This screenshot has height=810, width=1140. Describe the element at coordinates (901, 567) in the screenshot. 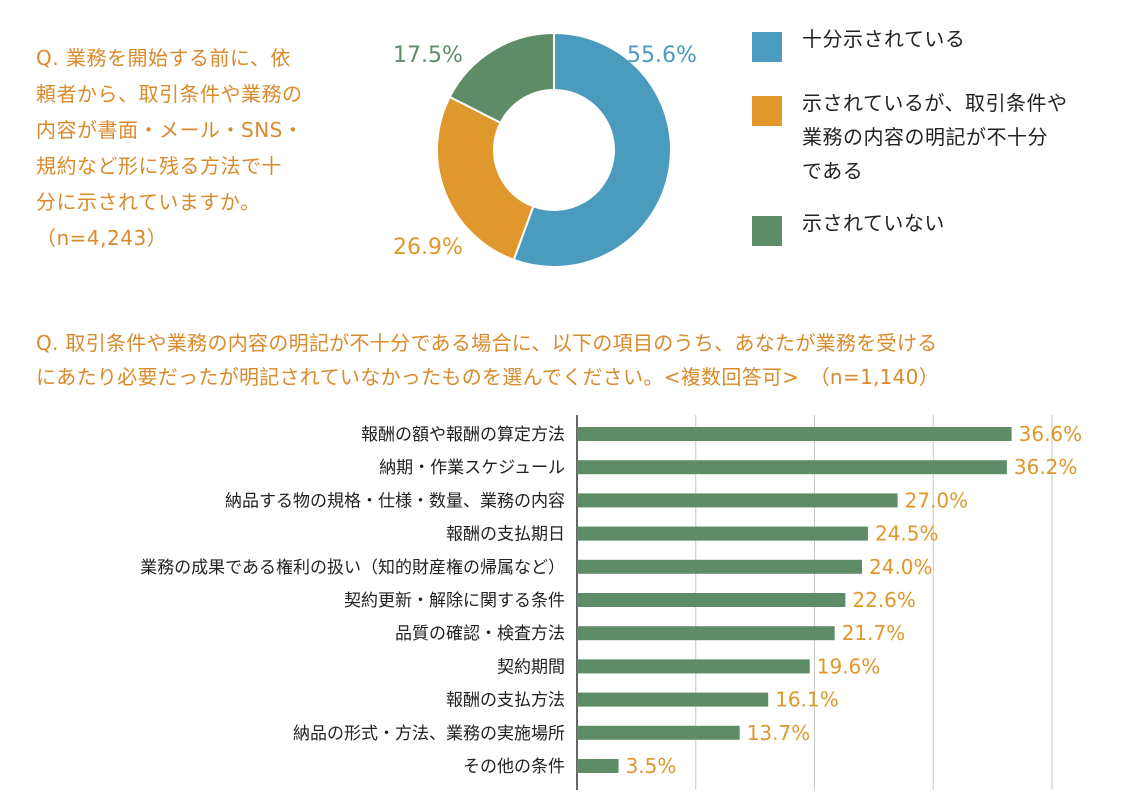

I see `bar-value-label: 24.0%` at that location.